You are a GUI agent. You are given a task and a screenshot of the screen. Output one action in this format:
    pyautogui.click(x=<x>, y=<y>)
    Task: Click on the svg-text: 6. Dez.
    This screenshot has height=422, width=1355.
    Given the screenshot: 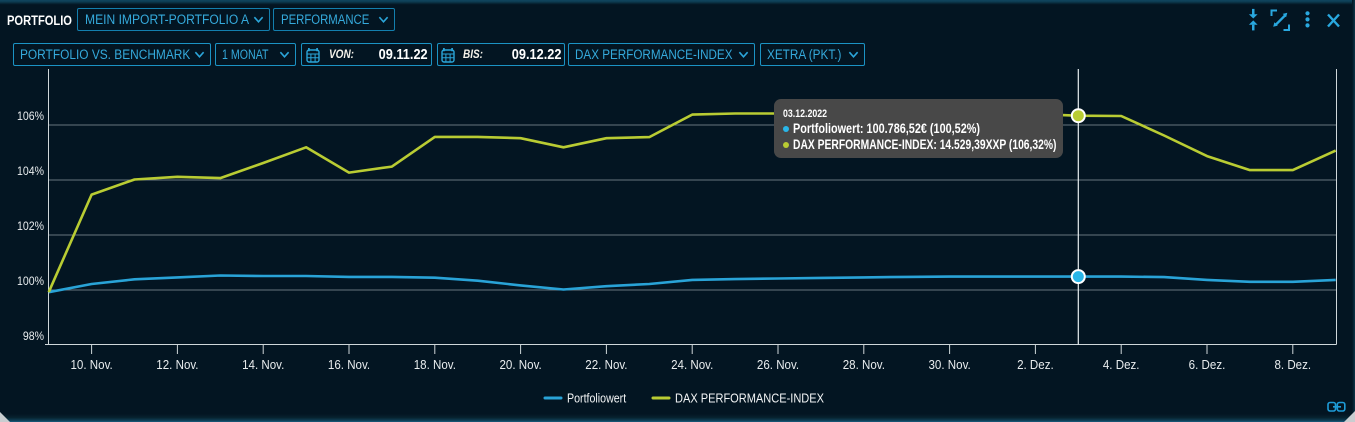 What is the action you would take?
    pyautogui.click(x=1207, y=364)
    